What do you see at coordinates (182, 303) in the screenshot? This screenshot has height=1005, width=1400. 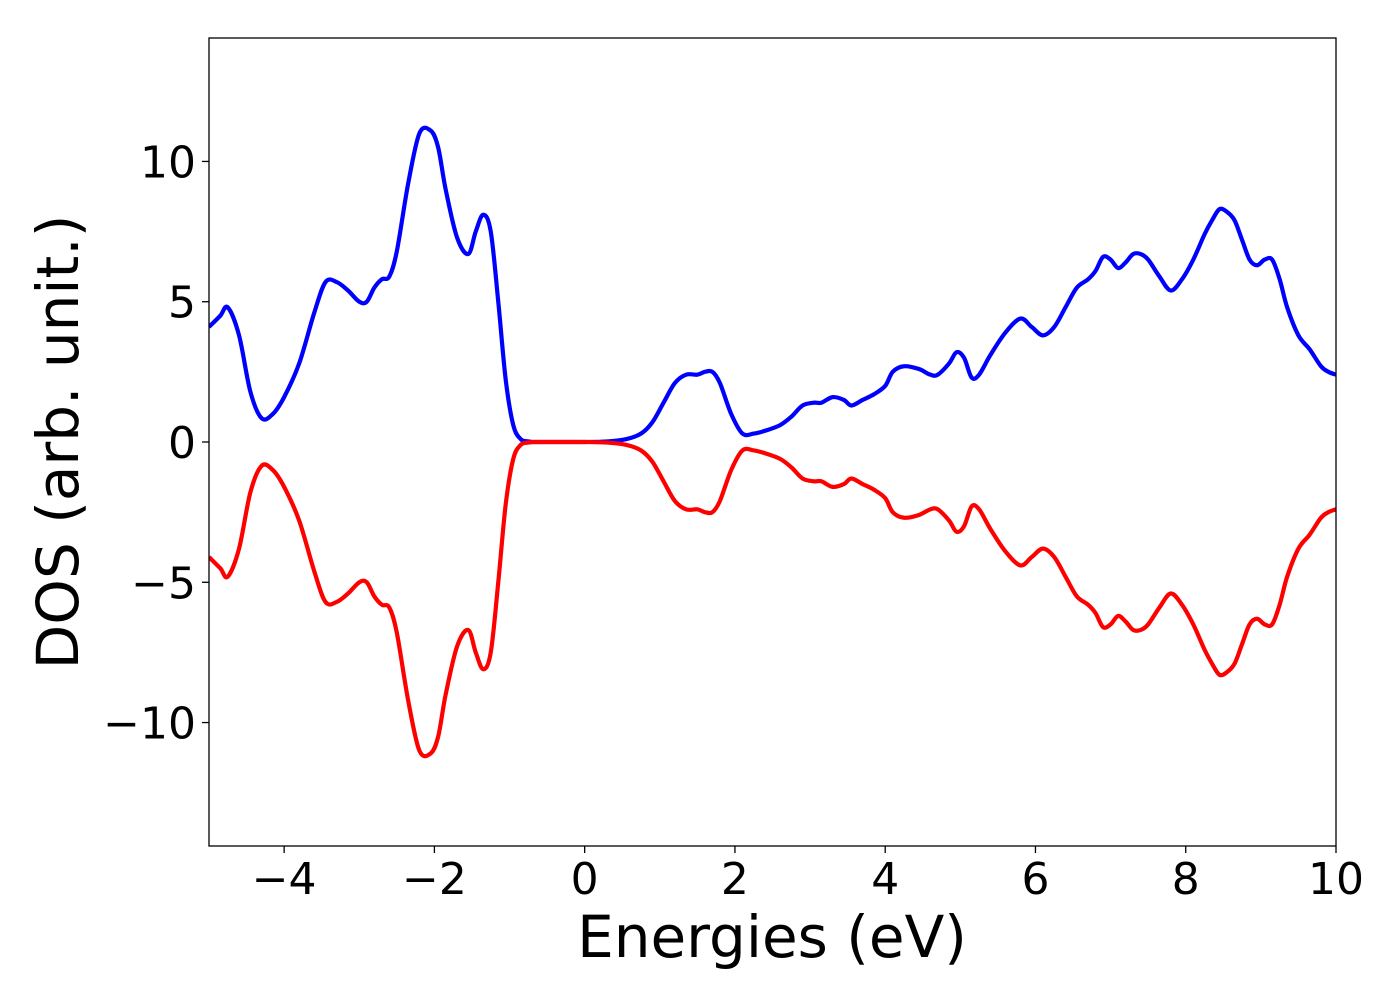 I see `y-tick-label: 5` at bounding box center [182, 303].